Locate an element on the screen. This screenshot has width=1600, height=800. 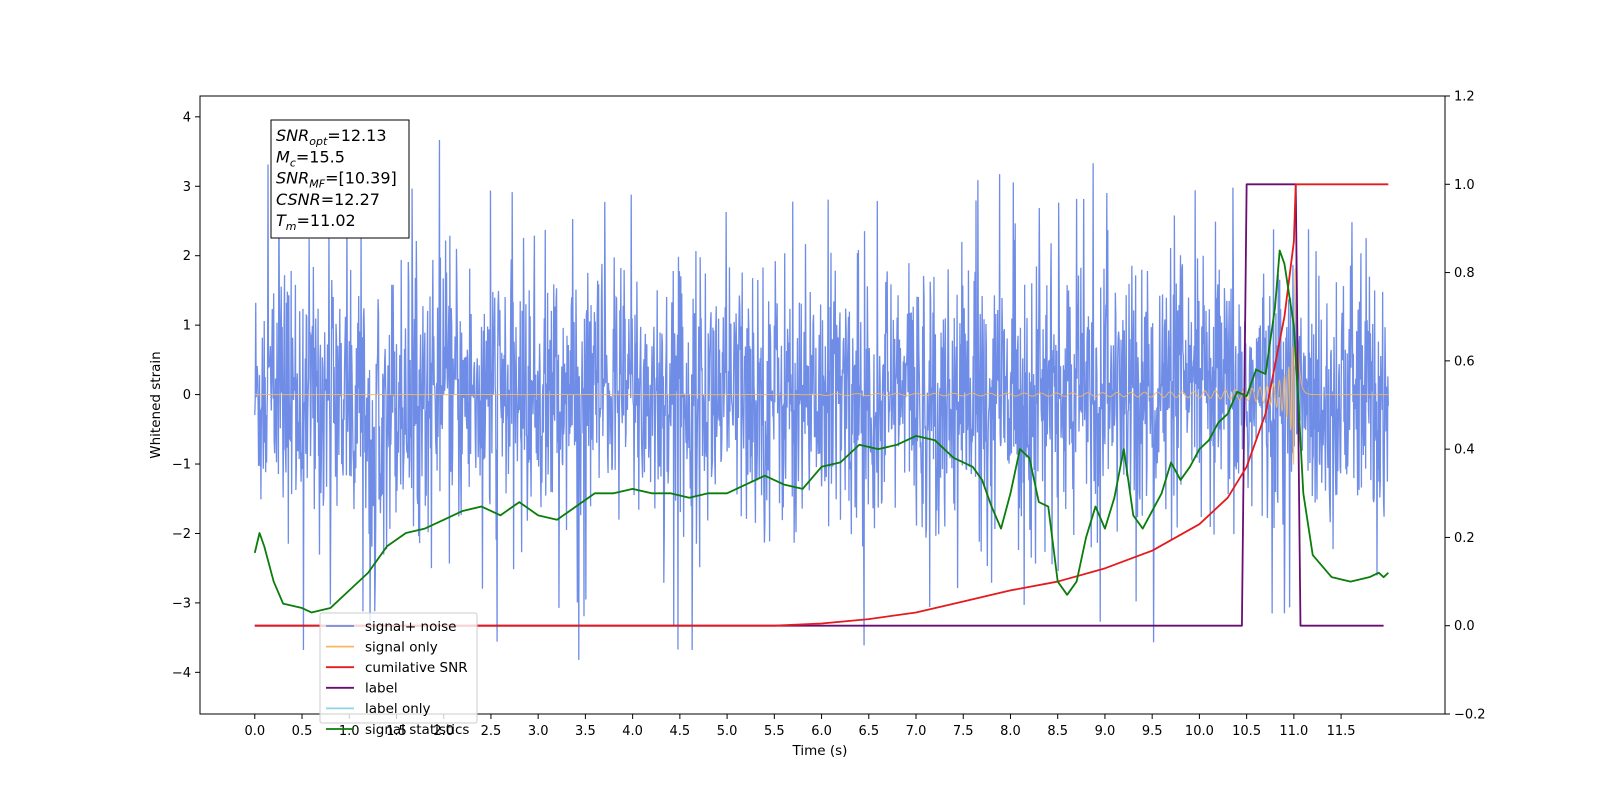
y-tick-label: 0 is located at coordinates (187, 395).